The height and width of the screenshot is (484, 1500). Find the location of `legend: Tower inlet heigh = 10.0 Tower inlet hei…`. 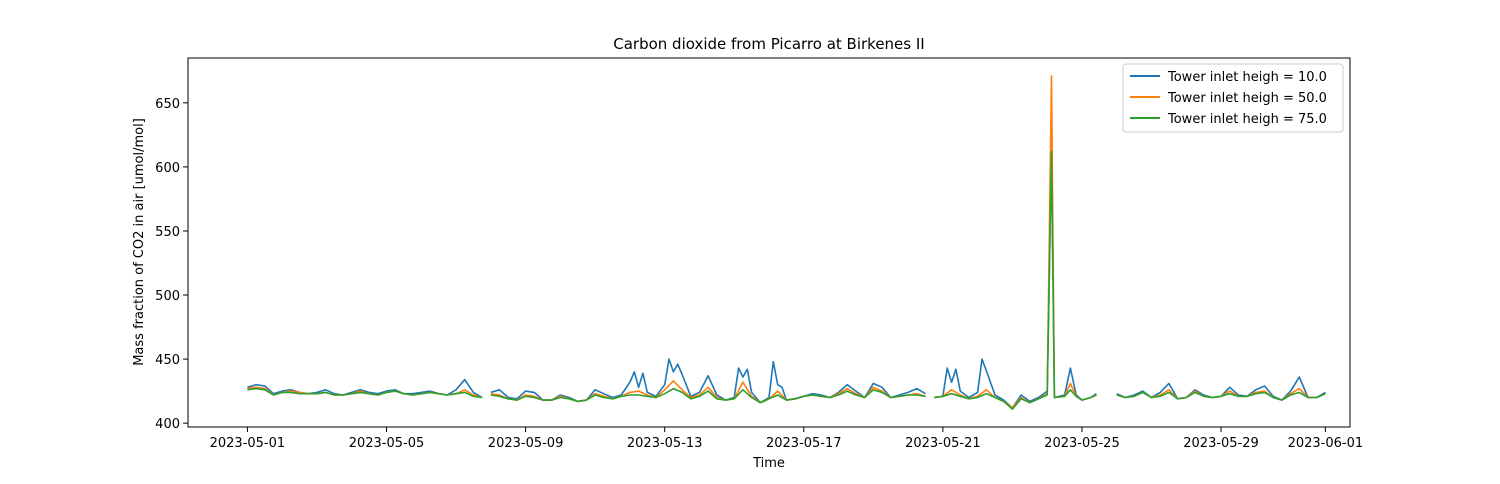

legend: Tower inlet heigh = 10.0 Tower inlet hei… is located at coordinates (1233, 98).